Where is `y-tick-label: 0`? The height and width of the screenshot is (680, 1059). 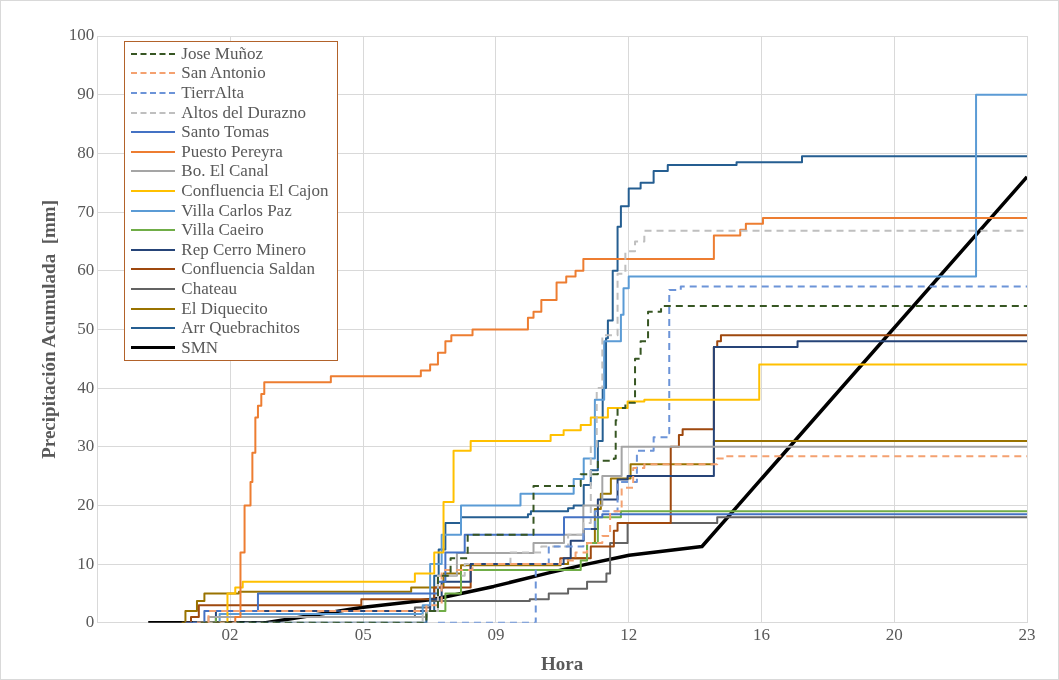
y-tick-label: 0 is located at coordinates (90, 622).